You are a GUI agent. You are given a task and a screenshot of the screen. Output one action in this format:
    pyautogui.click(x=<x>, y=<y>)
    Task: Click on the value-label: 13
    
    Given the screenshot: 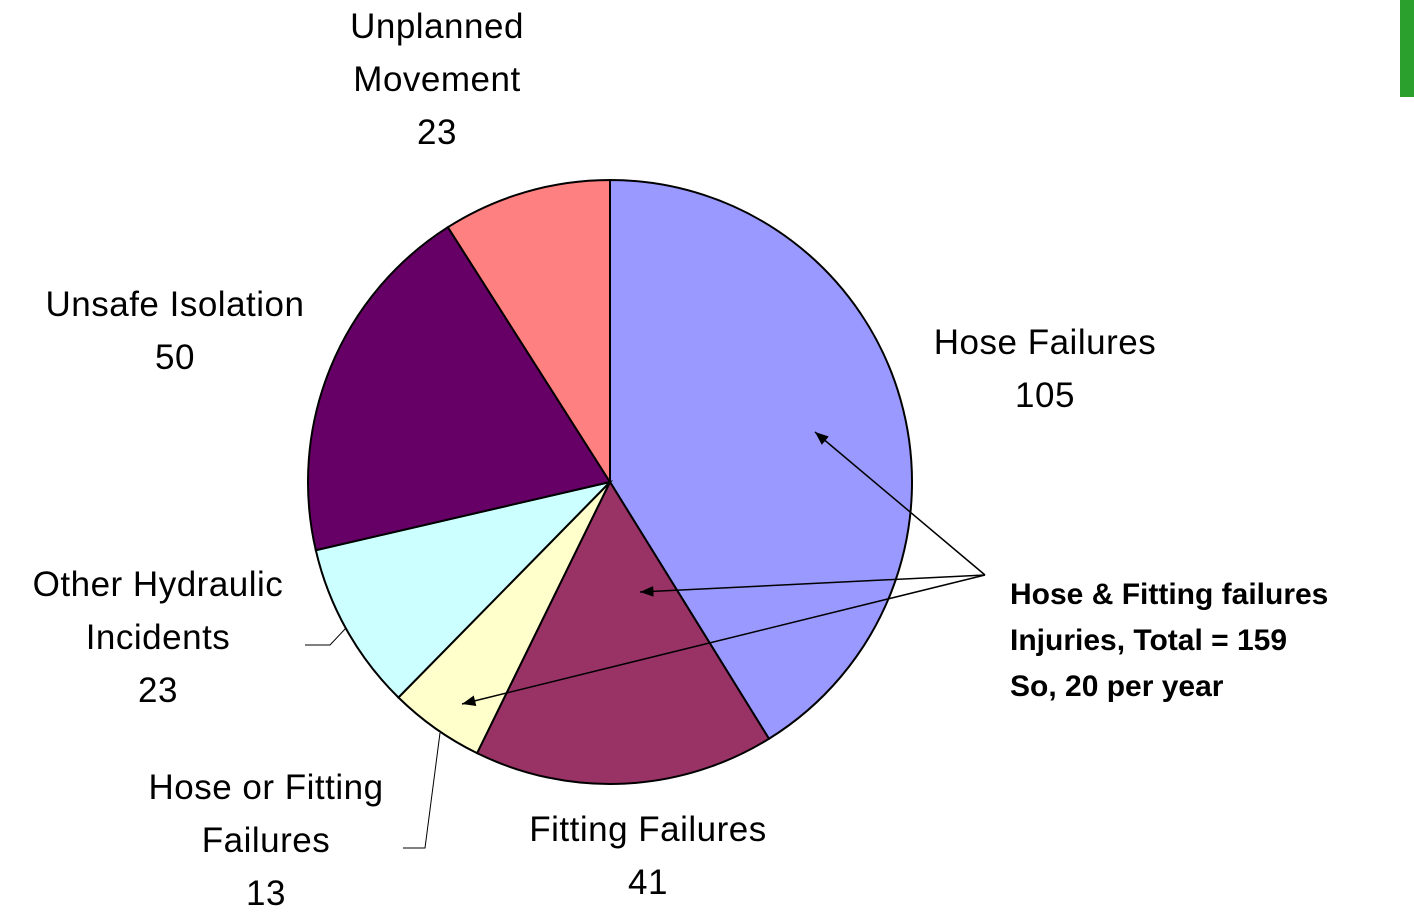 What is the action you would take?
    pyautogui.click(x=266, y=893)
    